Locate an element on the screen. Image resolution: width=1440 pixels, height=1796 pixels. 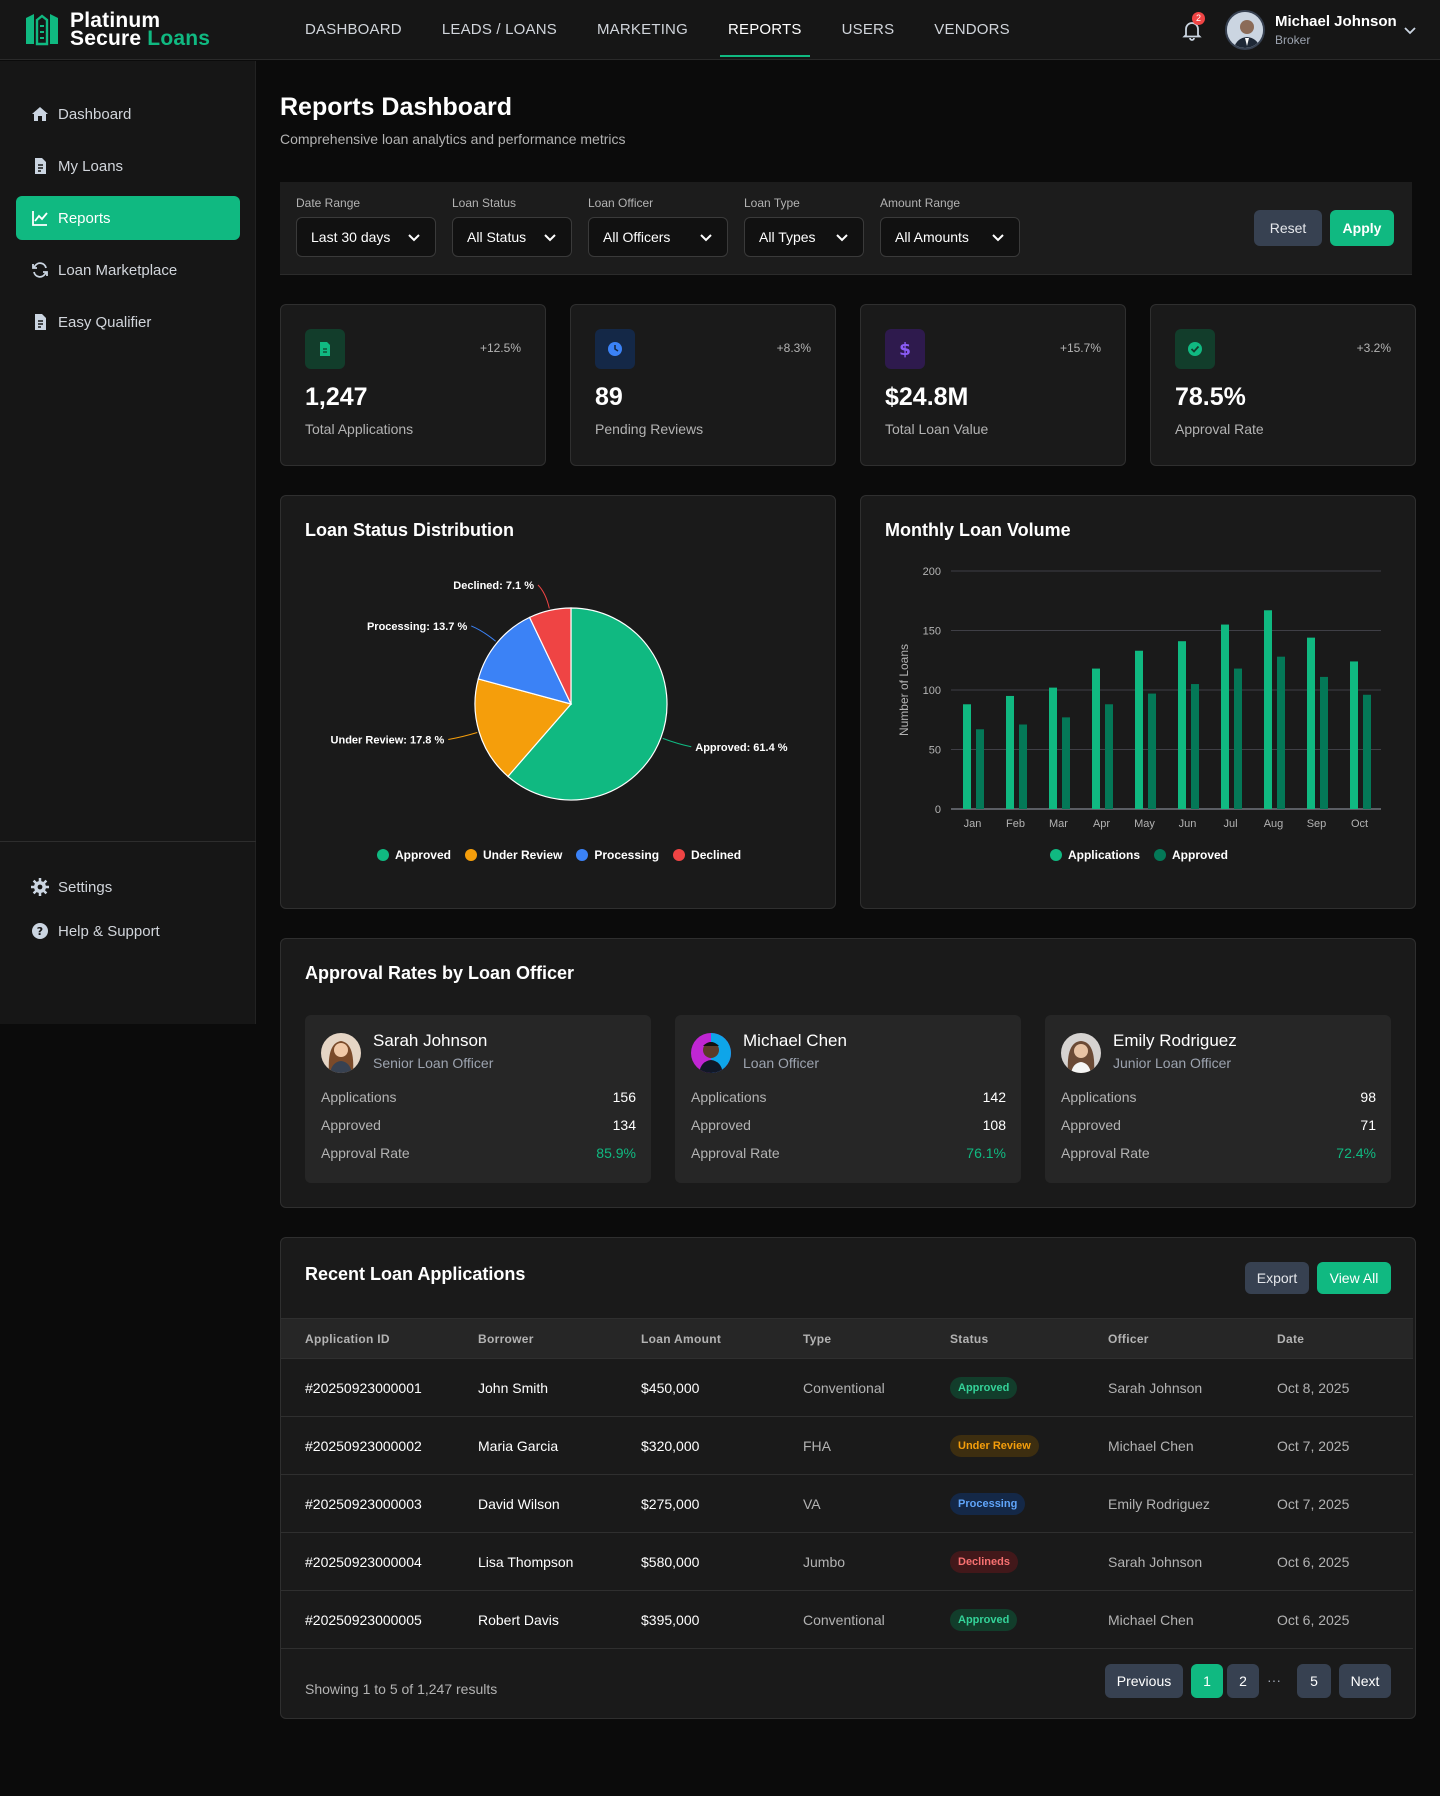
sidebar-item-label: Reports is located at coordinates (84, 218).